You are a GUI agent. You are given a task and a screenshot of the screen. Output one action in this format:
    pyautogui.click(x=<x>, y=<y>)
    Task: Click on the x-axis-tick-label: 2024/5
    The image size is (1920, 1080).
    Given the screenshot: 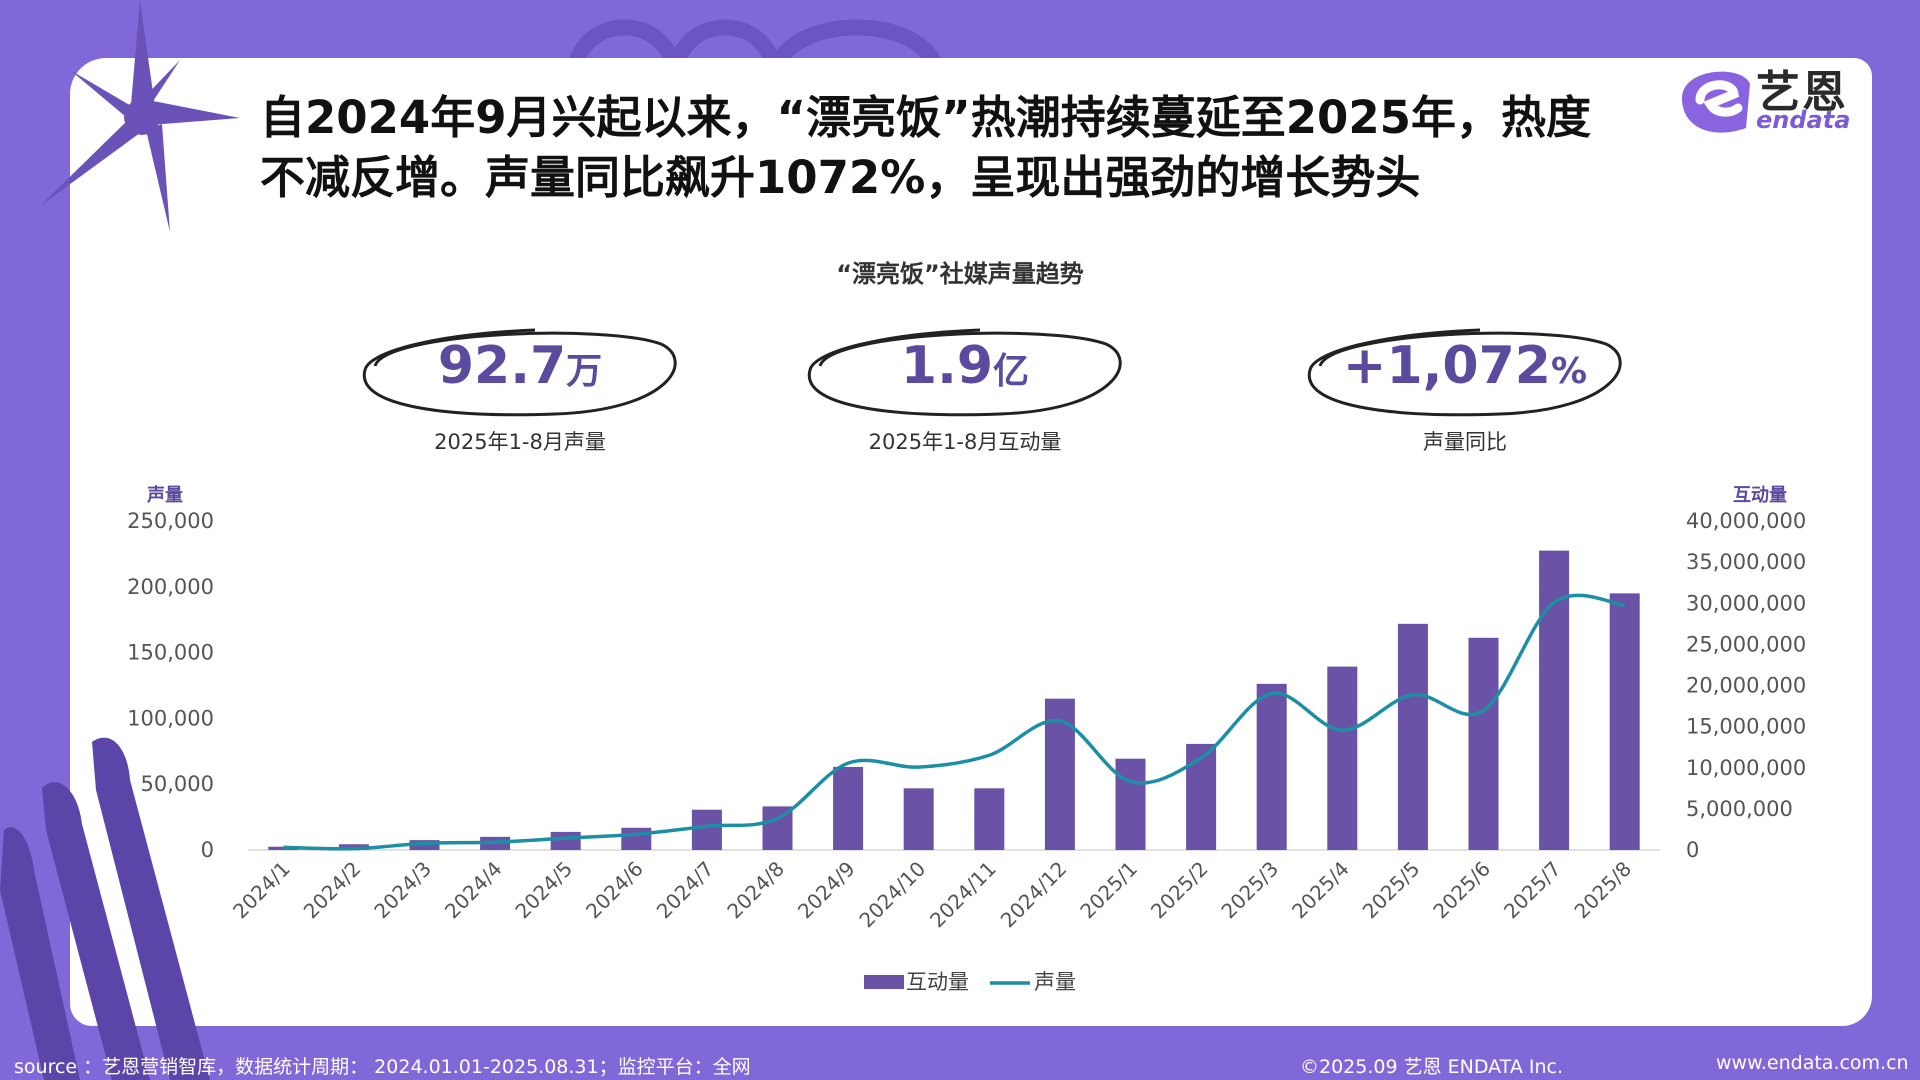 What is the action you would take?
    pyautogui.click(x=544, y=890)
    